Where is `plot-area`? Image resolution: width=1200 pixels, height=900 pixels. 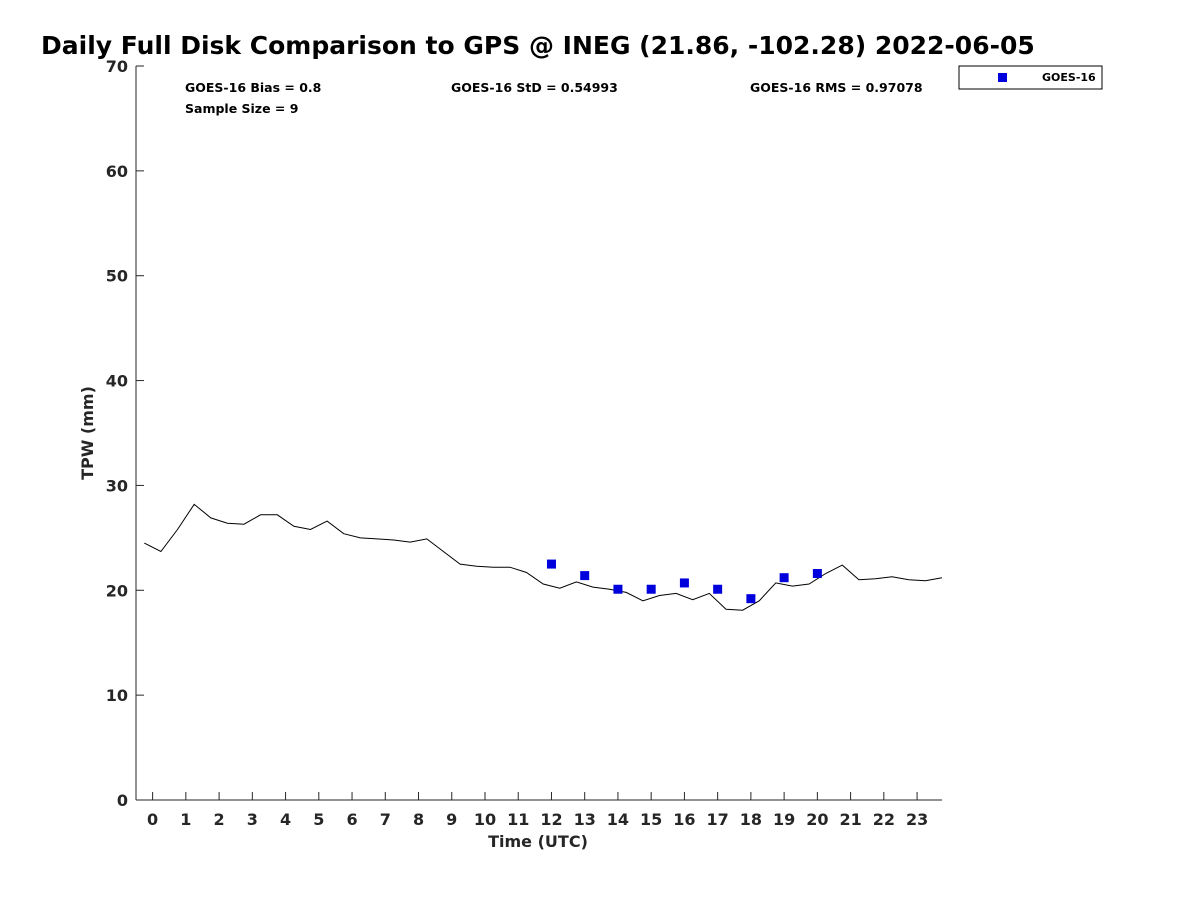
plot-area is located at coordinates (543, 557).